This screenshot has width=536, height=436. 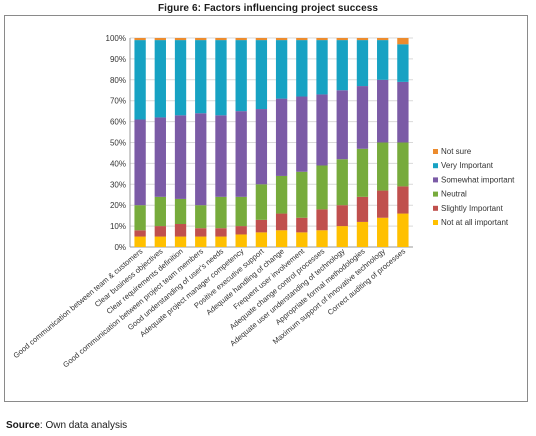 I want to click on source-label: Source, so click(x=23, y=425).